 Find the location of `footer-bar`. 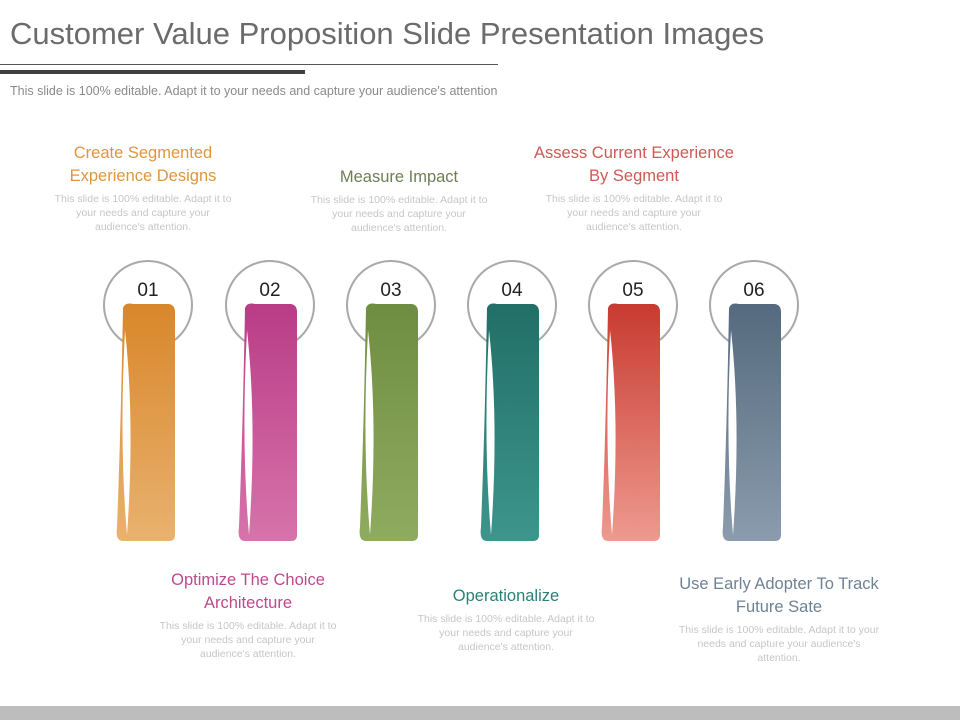

footer-bar is located at coordinates (480, 713).